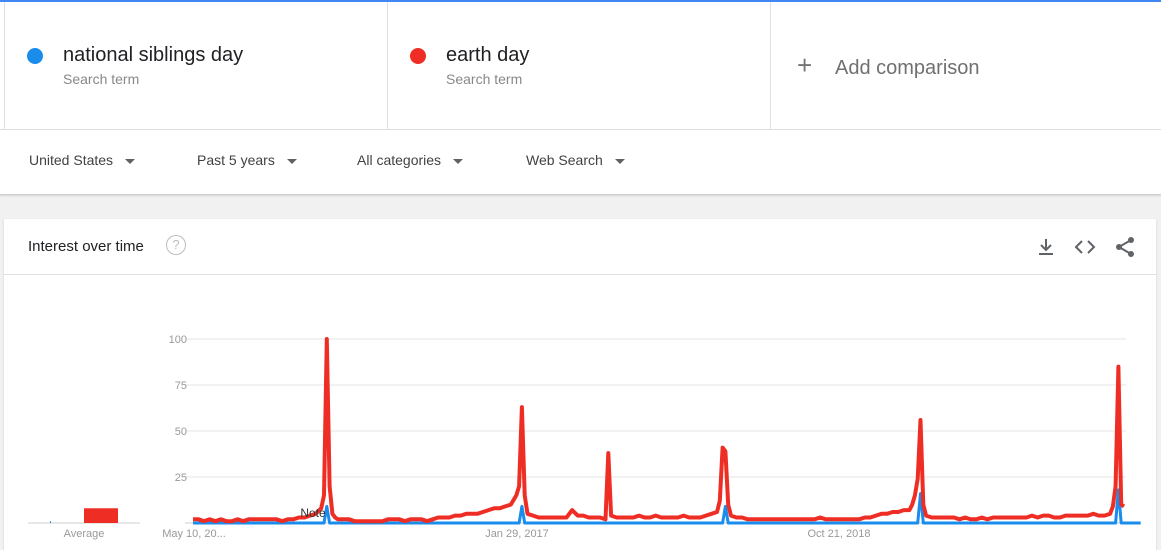 This screenshot has height=550, width=1161. I want to click on x-tick-label: Jan 29, 2017, so click(517, 534).